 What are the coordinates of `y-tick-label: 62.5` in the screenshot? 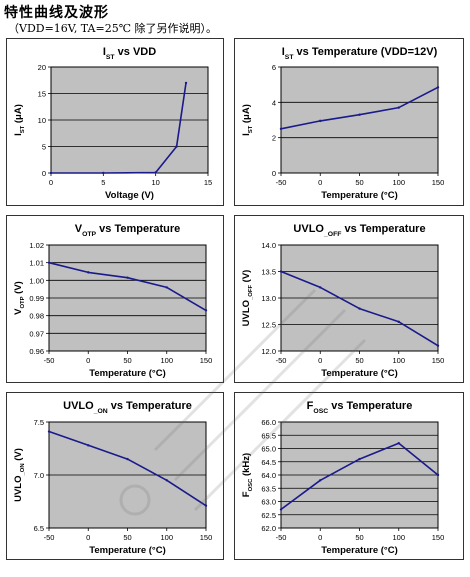 It's located at (268, 515).